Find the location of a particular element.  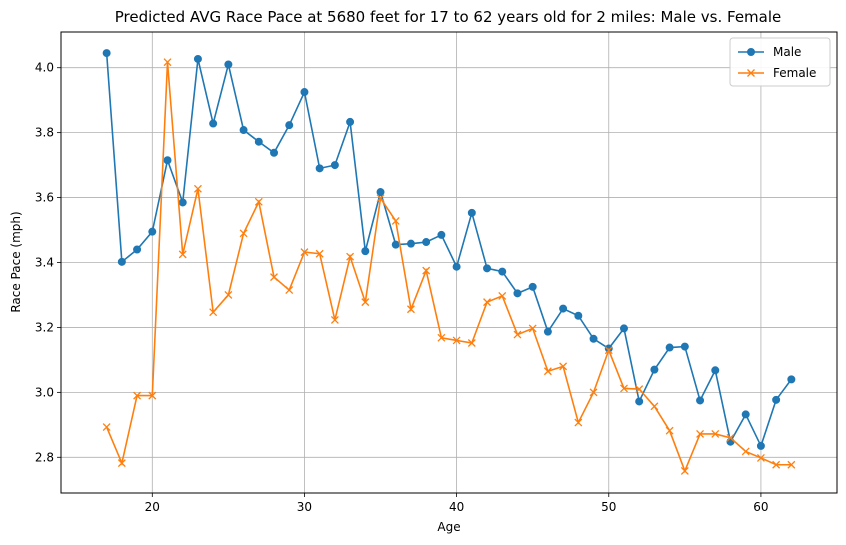

y-tick-label: 4.0 is located at coordinates (44, 68).